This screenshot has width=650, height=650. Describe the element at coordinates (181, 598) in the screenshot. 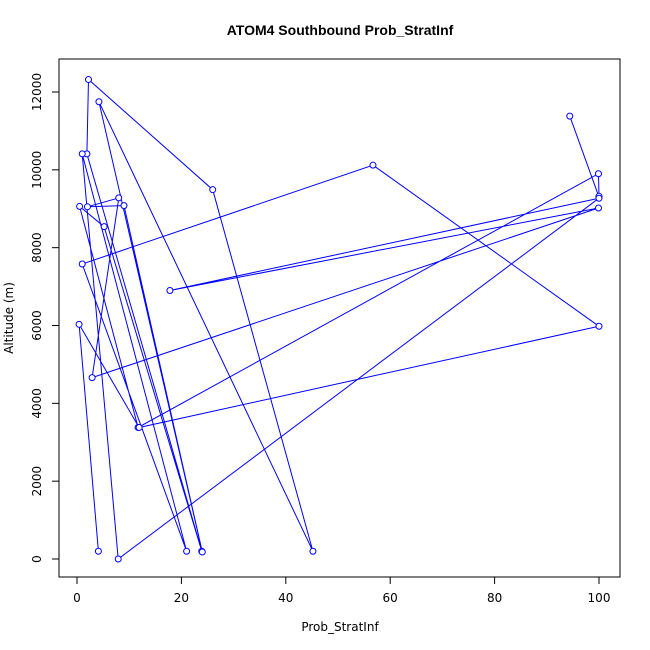

I see `x-tick-label: 20` at that location.